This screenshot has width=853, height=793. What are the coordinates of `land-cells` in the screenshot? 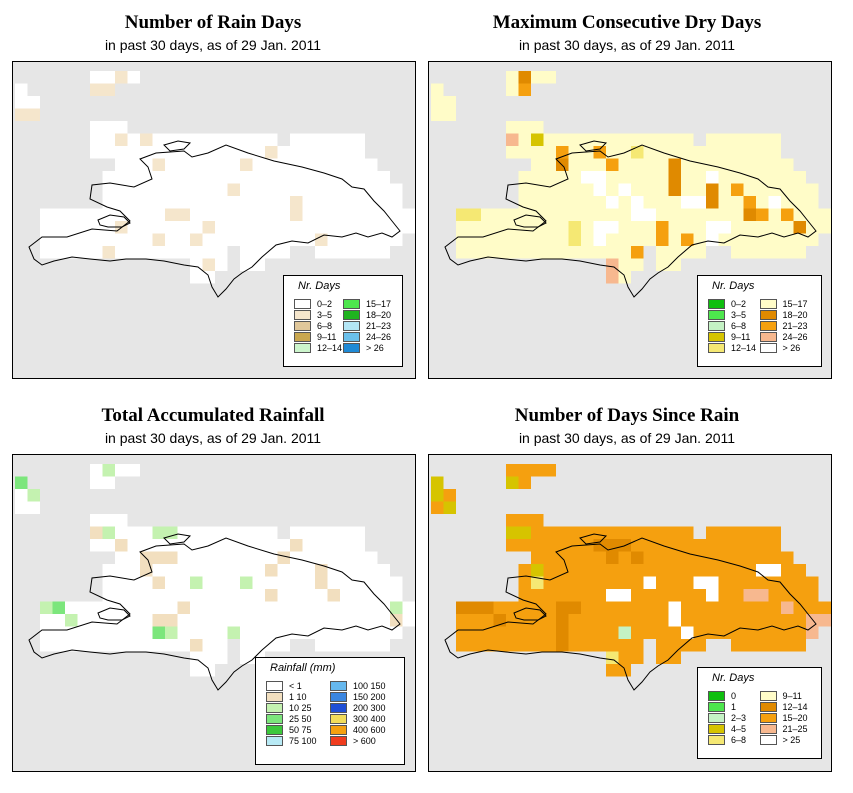 It's located at (631, 570).